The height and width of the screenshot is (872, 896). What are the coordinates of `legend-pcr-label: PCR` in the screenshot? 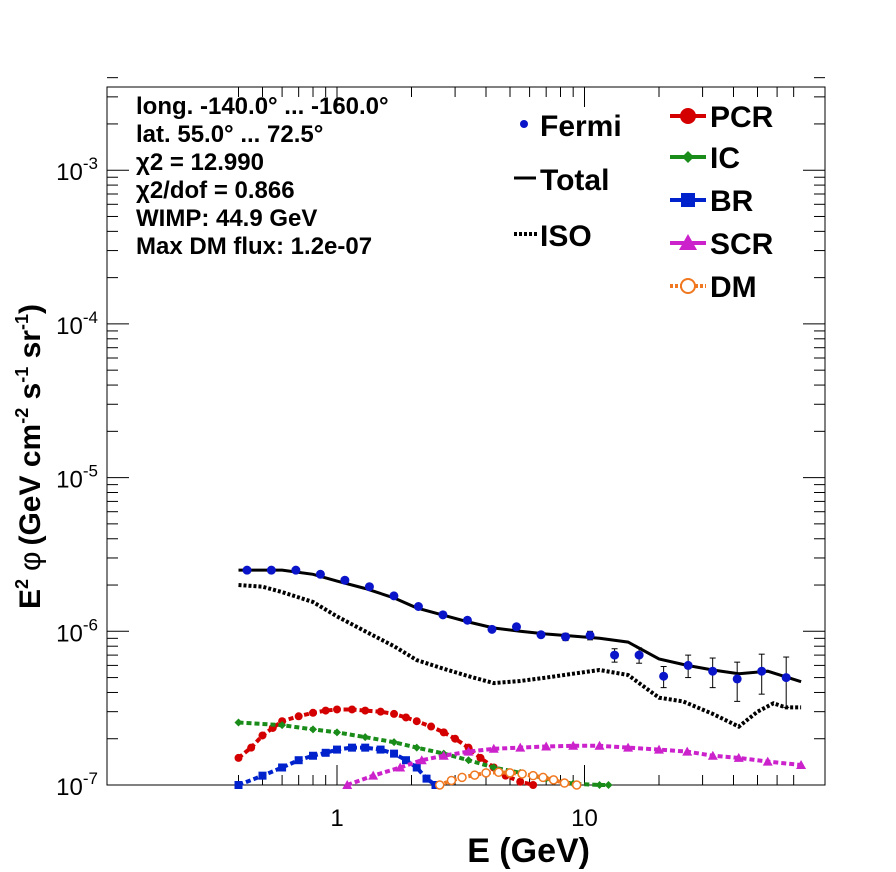 It's located at (742, 117).